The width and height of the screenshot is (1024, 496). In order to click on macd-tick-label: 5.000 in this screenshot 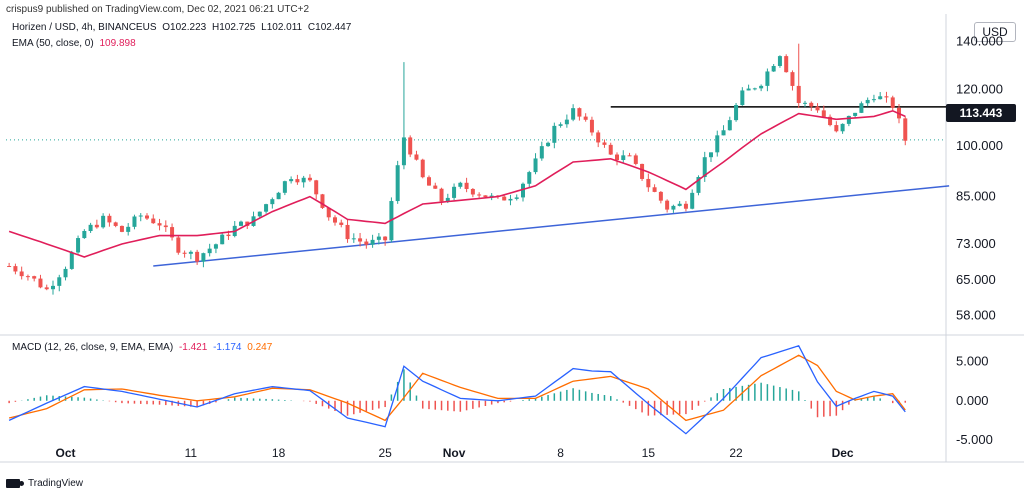, I will do `click(972, 361)`.